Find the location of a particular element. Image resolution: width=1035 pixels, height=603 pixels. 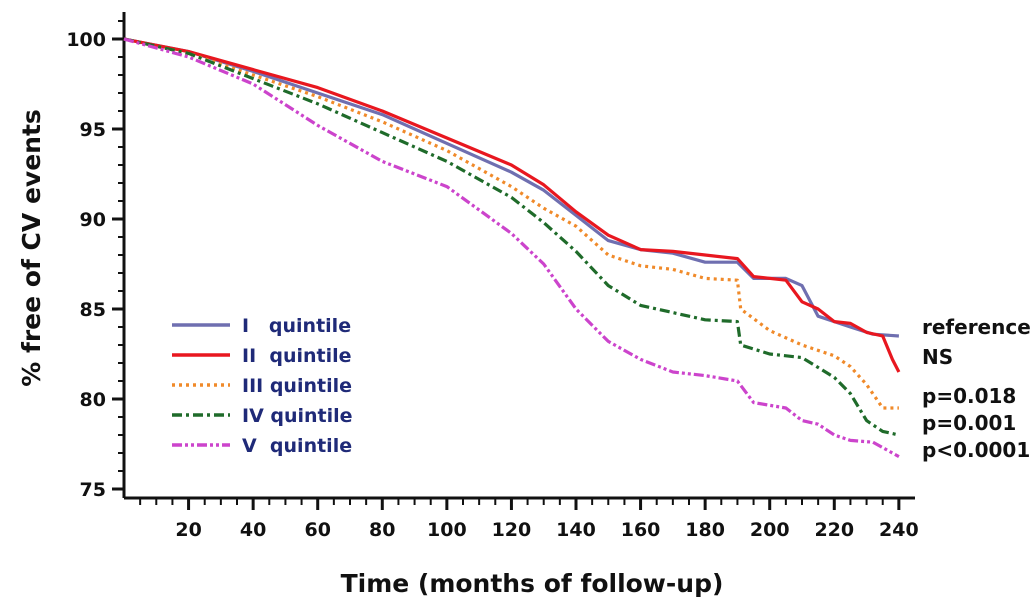

x-tick-label: 160 is located at coordinates (641, 530).